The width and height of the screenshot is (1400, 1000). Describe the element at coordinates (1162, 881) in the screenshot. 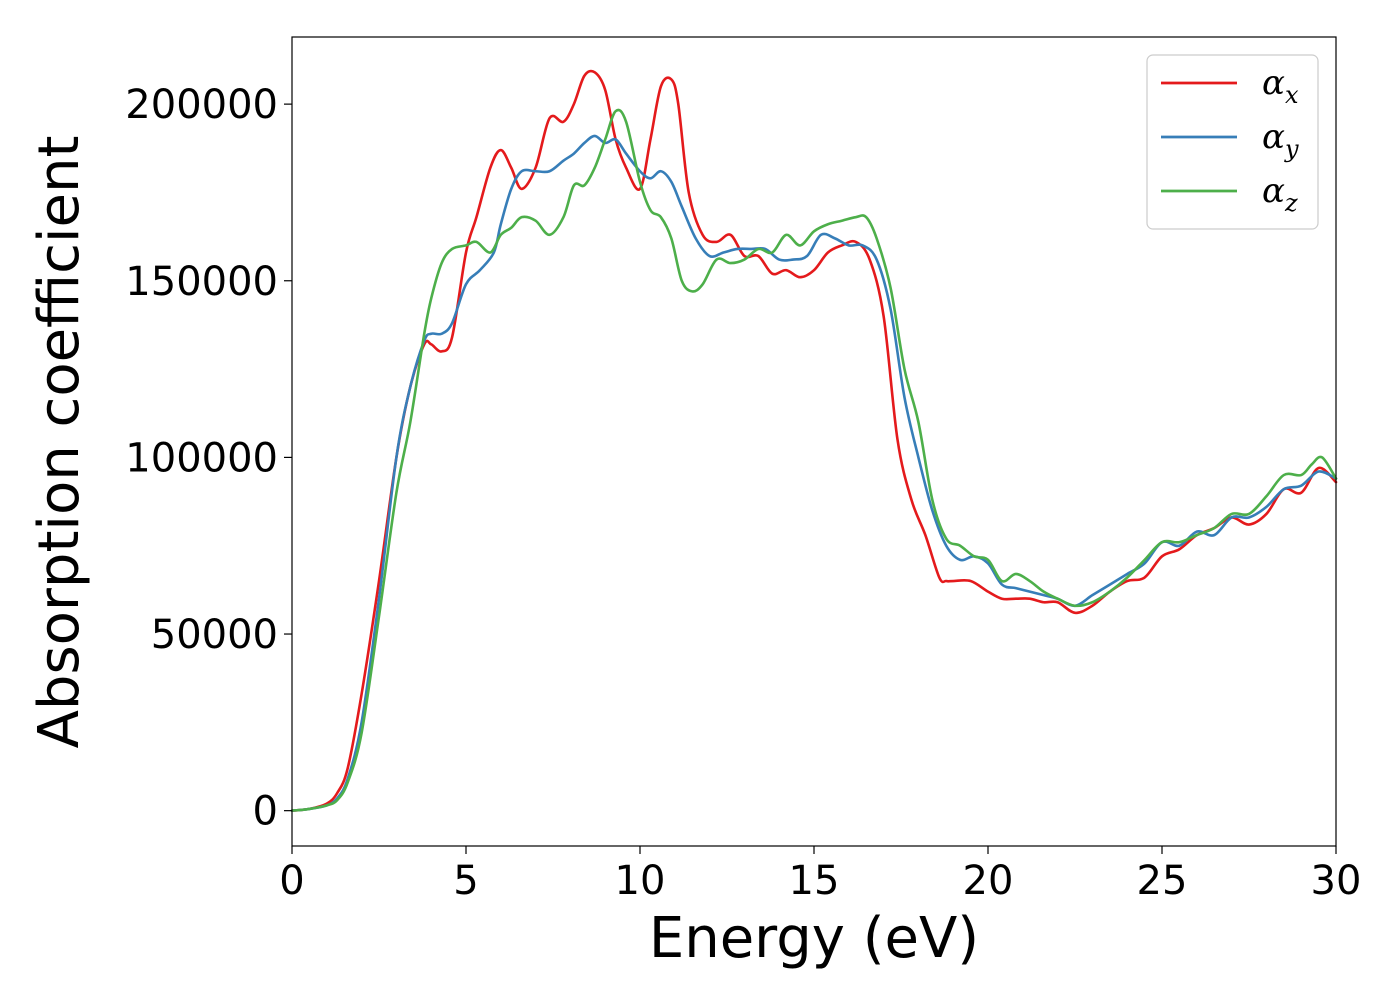

I see `x-tick-label: 25` at that location.